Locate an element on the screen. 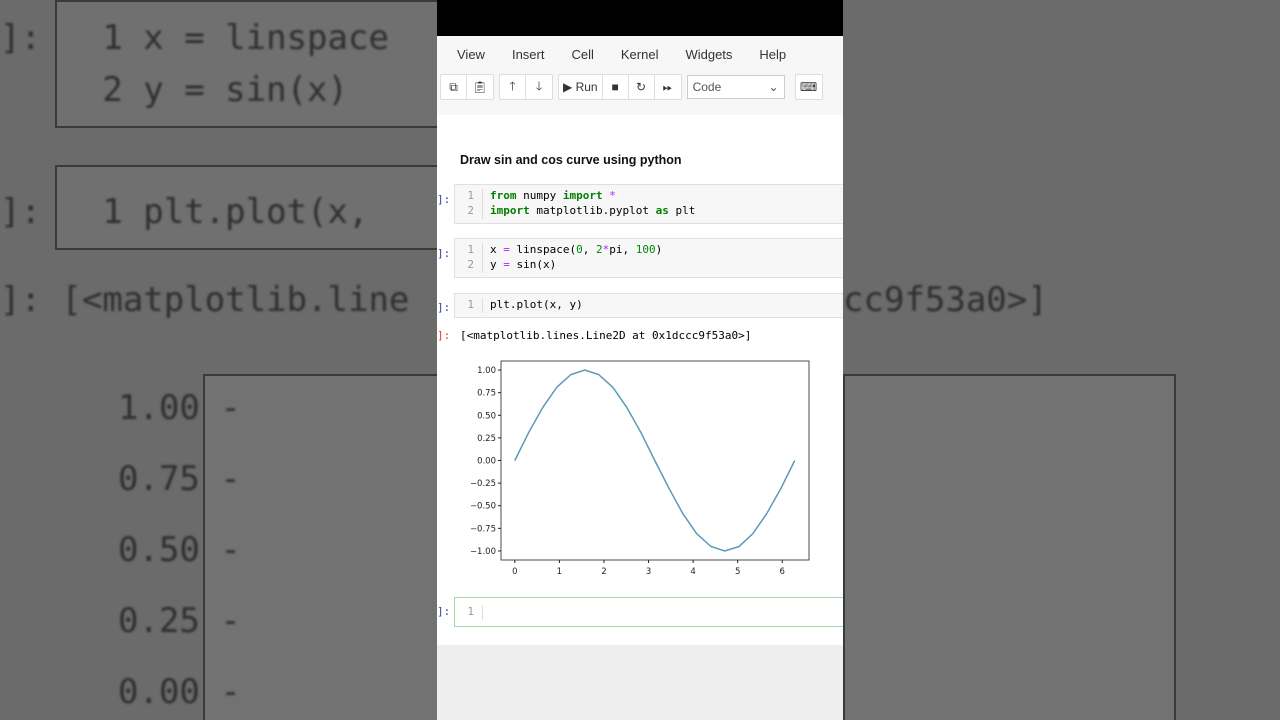 The width and height of the screenshot is (1280, 720). bg-text: 0.00 - is located at coordinates (179, 692).